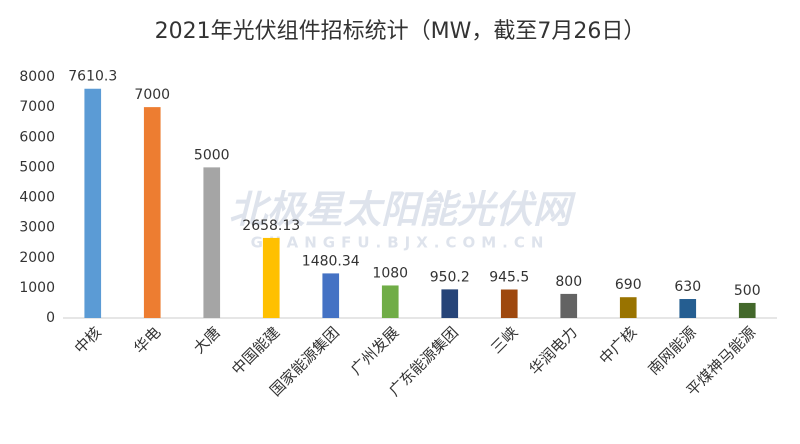 The width and height of the screenshot is (800, 444). I want to click on chart-title: 2021年光伏组件招标统计（MW，截至7月26日）, so click(400, 31).